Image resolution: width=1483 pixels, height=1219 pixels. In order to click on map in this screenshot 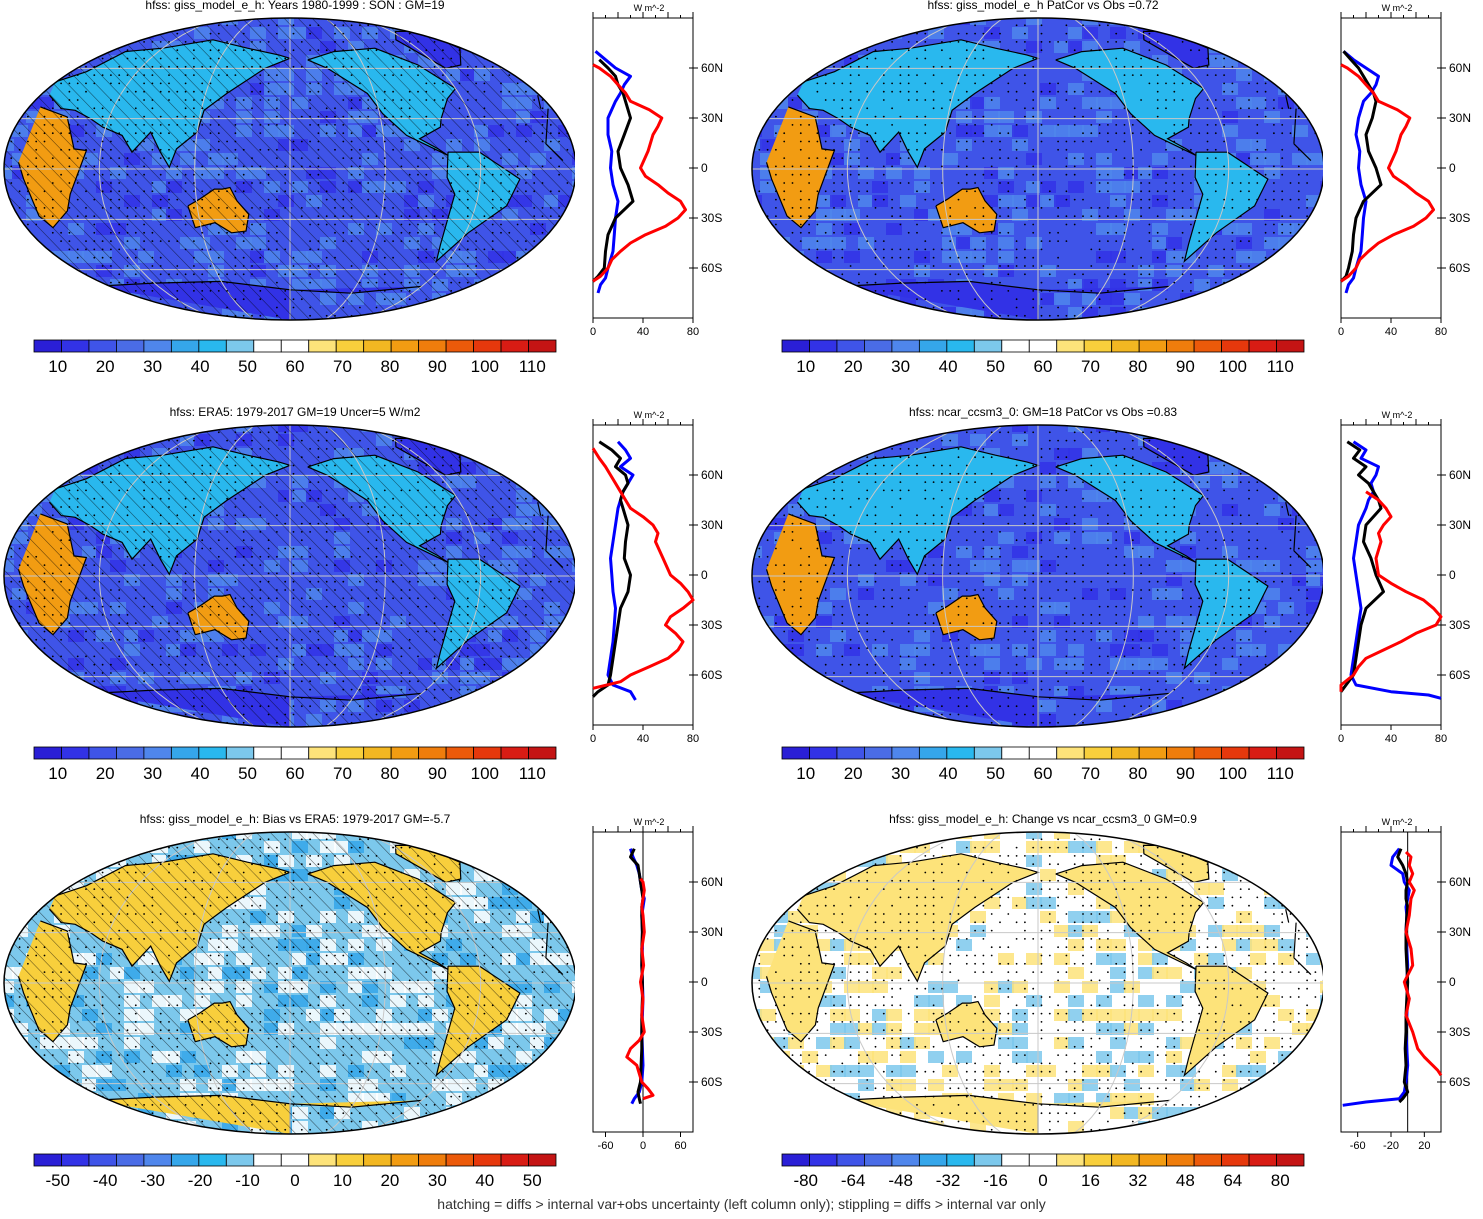, I will do `click(287, 169)`.